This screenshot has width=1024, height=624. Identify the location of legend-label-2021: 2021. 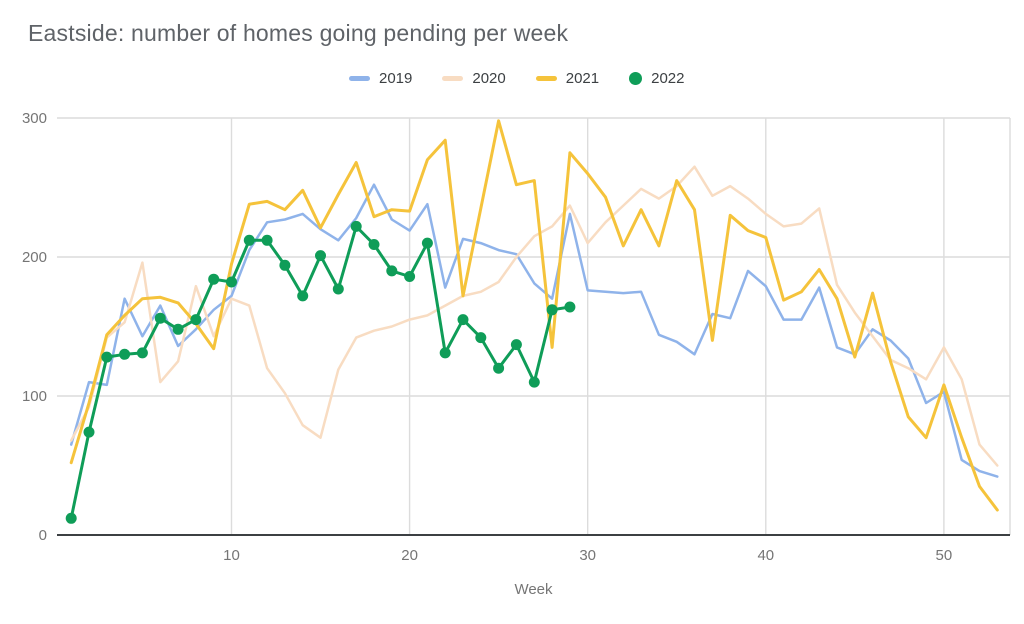
(582, 78).